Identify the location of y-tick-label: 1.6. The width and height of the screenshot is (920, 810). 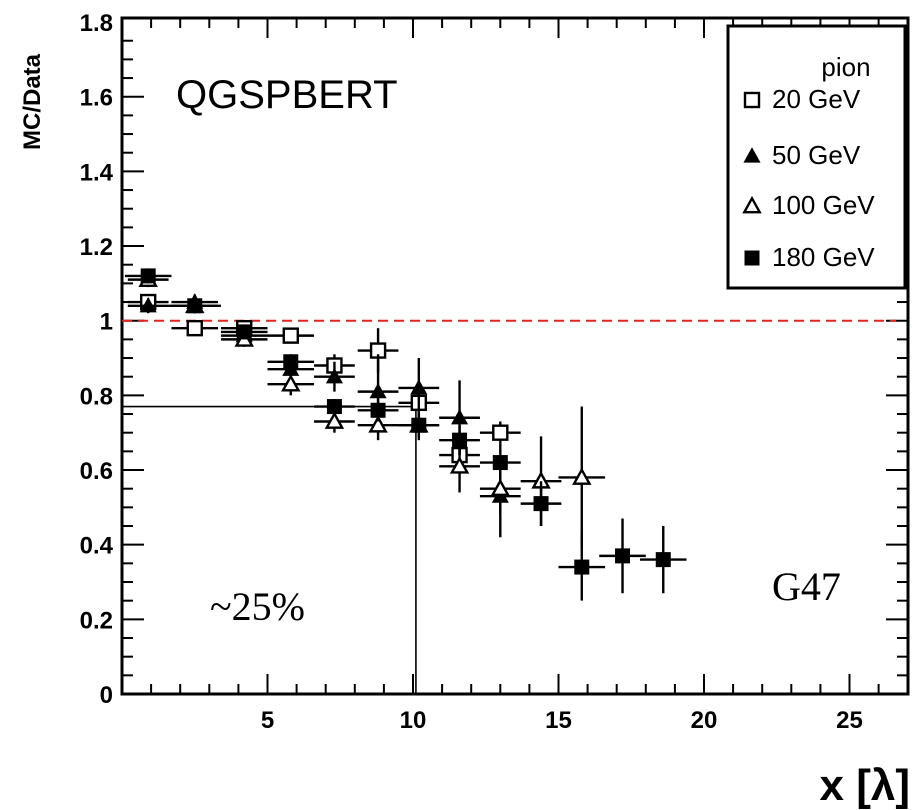
(96, 98).